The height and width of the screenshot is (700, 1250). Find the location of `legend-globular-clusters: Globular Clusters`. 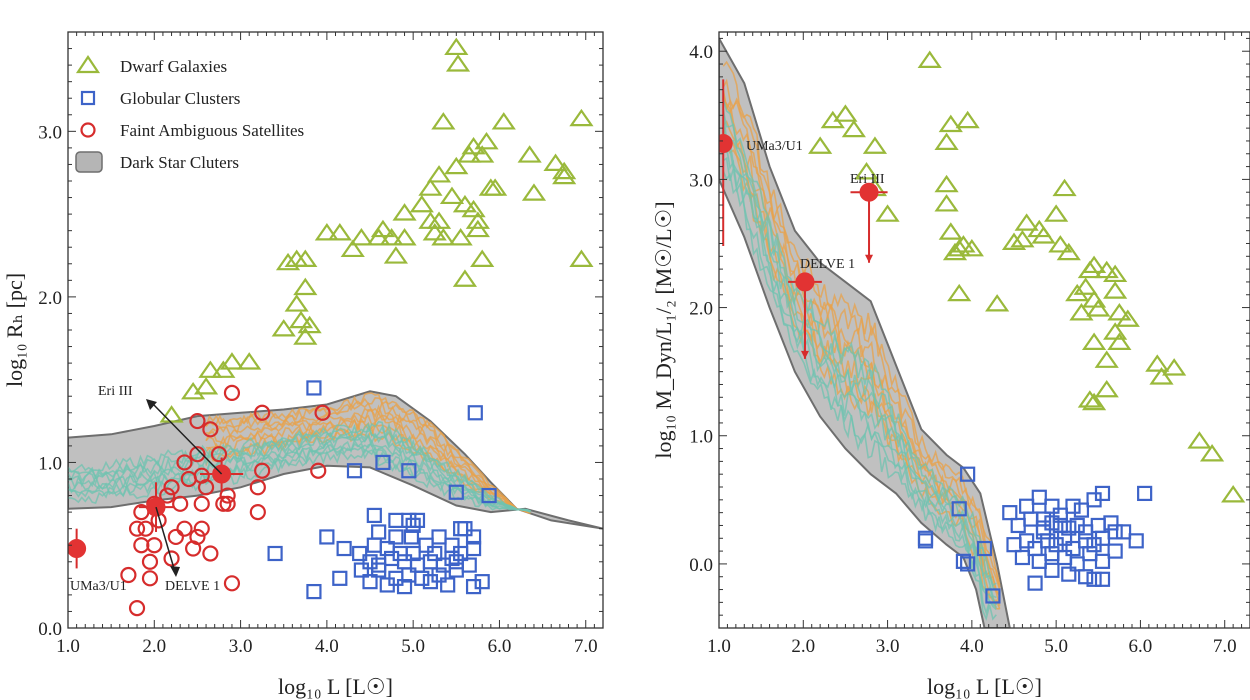

legend-globular-clusters: Globular Clusters is located at coordinates (180, 98).